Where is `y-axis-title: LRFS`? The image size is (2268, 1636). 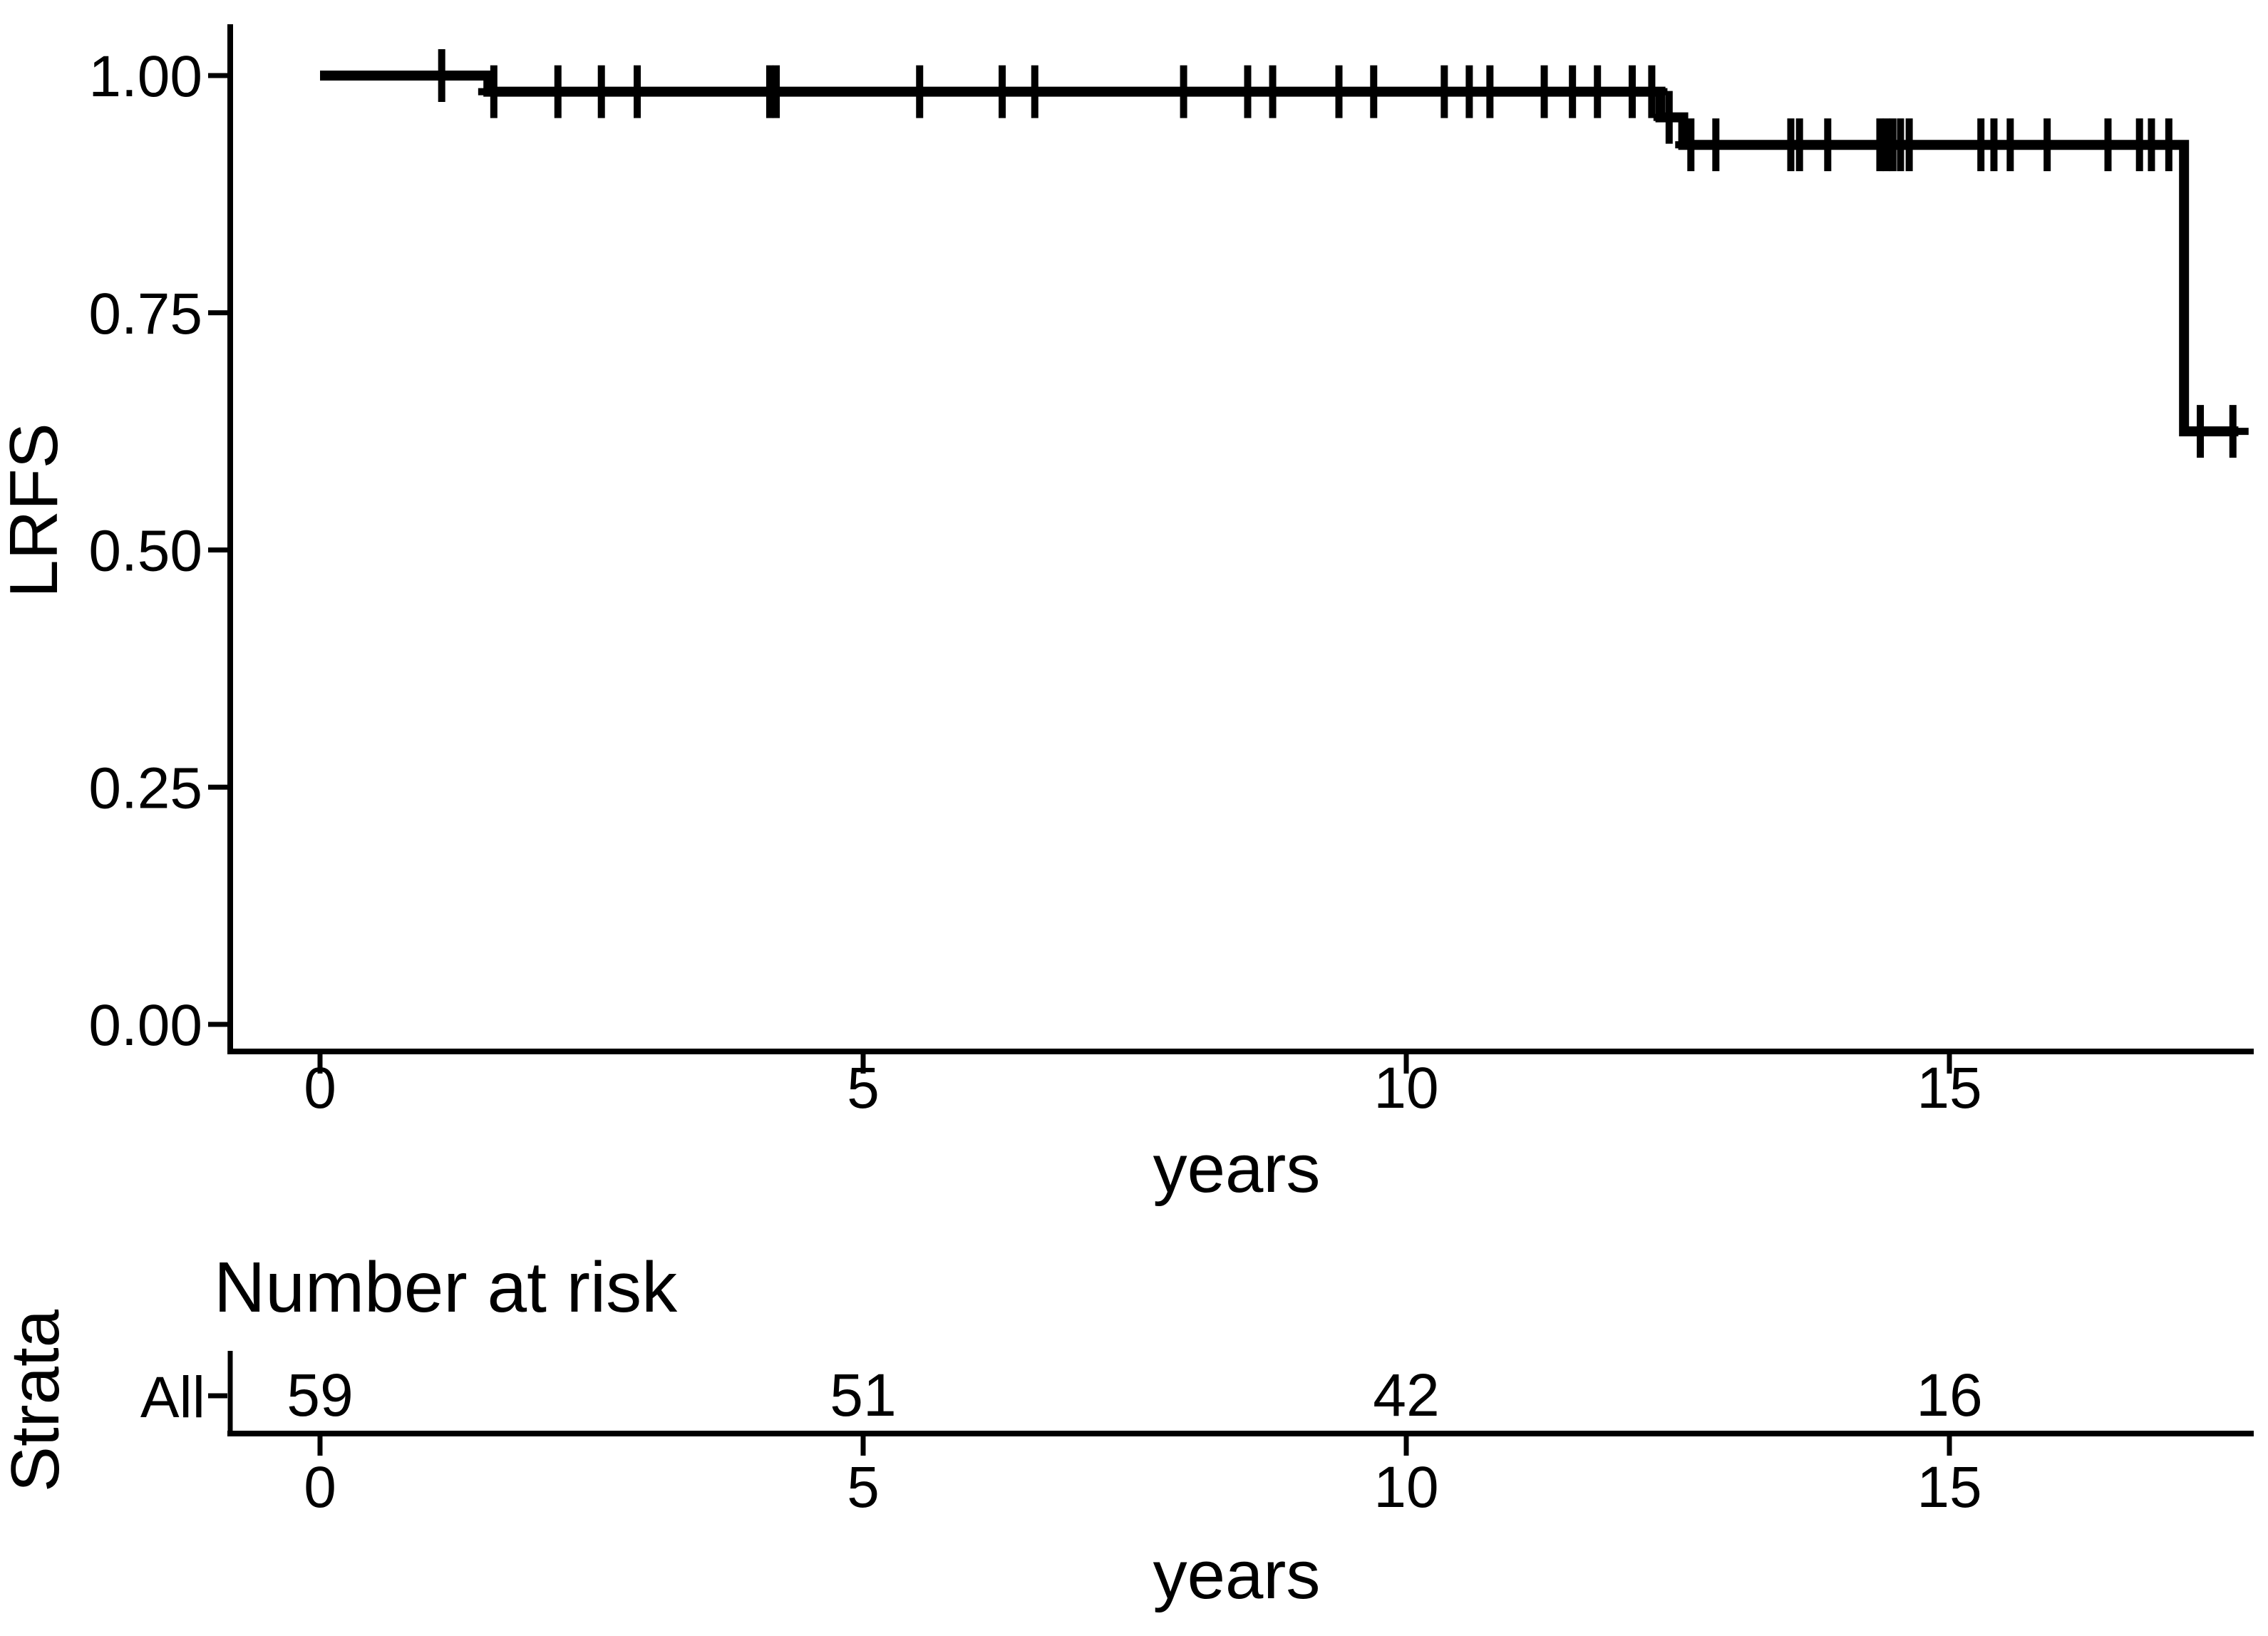 y-axis-title: LRFS is located at coordinates (36, 510).